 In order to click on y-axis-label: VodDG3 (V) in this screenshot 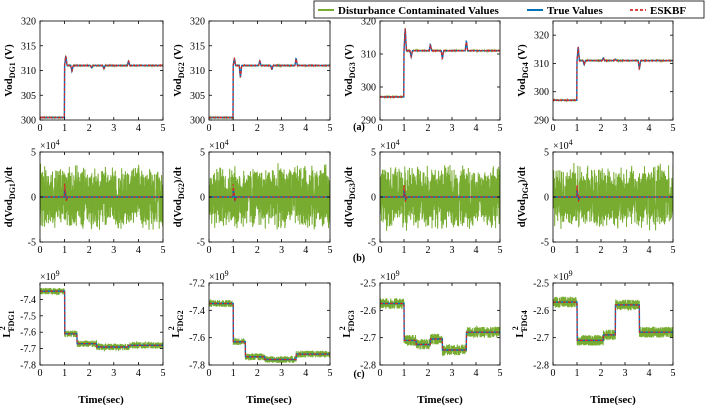, I will do `click(350, 70)`.